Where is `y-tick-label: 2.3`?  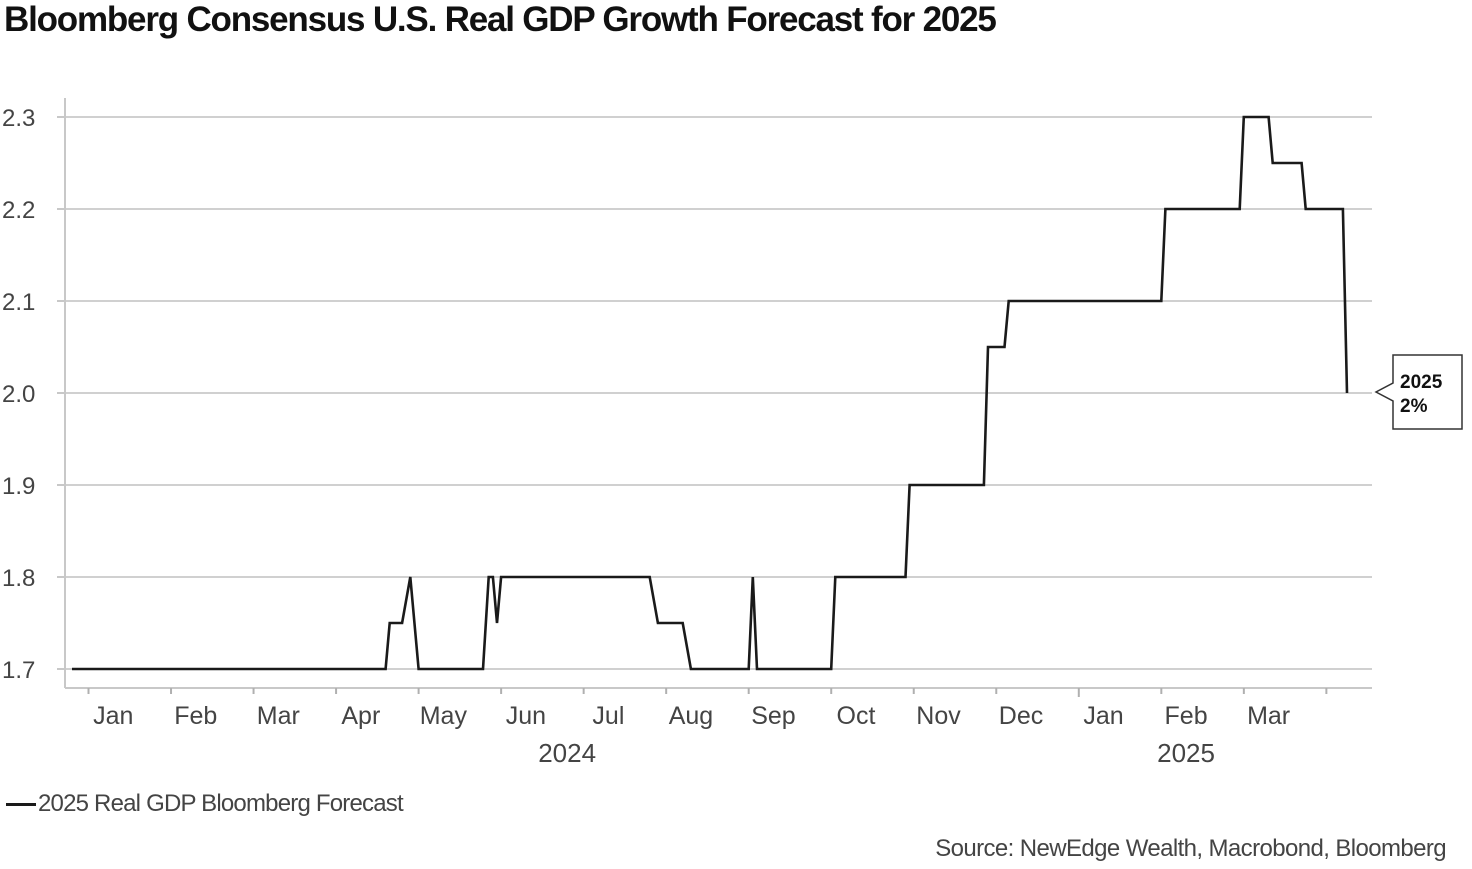 y-tick-label: 2.3 is located at coordinates (18, 118).